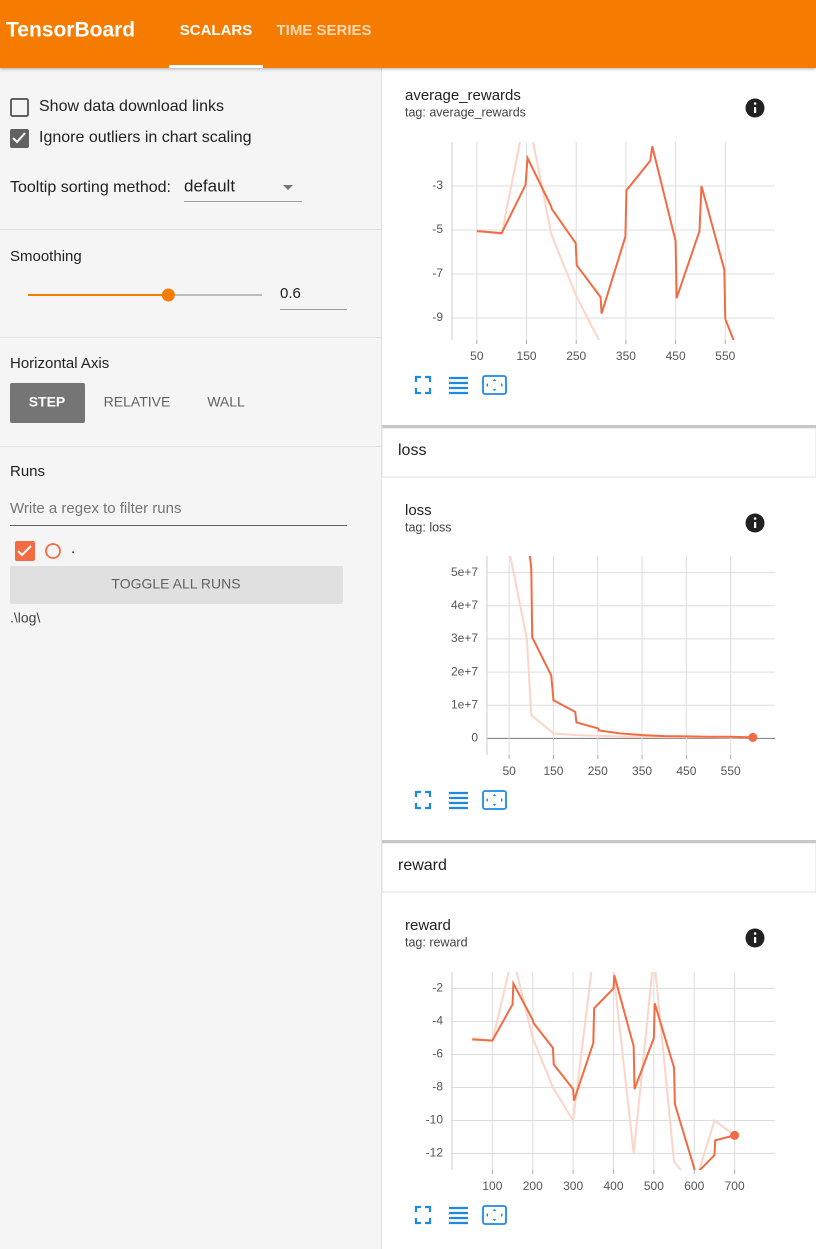  Describe the element at coordinates (19, 107) in the screenshot. I see `checkbox` at that location.